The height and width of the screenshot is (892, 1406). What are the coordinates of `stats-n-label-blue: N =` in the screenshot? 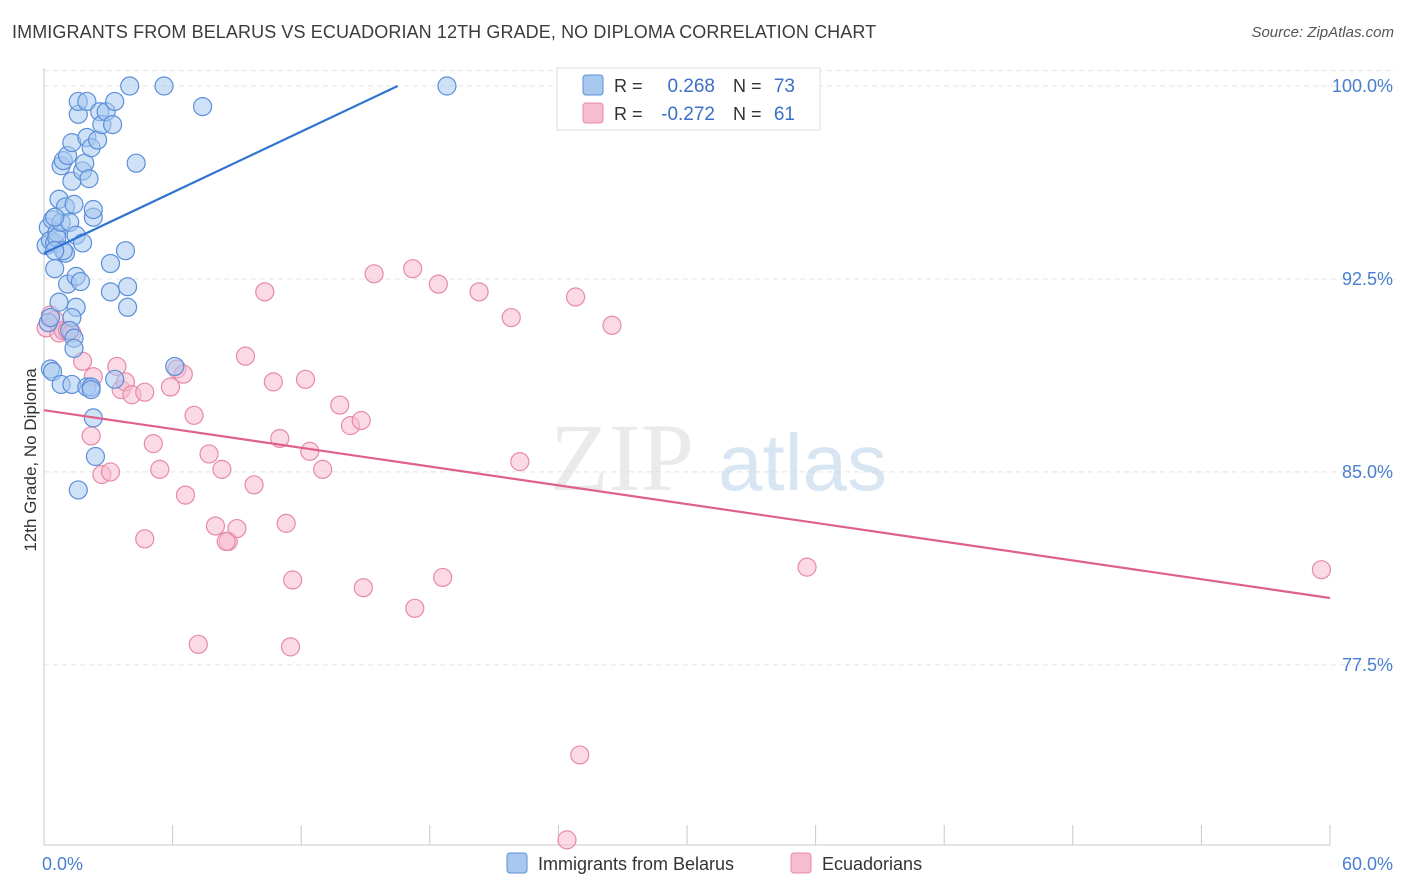 It's located at (747, 86).